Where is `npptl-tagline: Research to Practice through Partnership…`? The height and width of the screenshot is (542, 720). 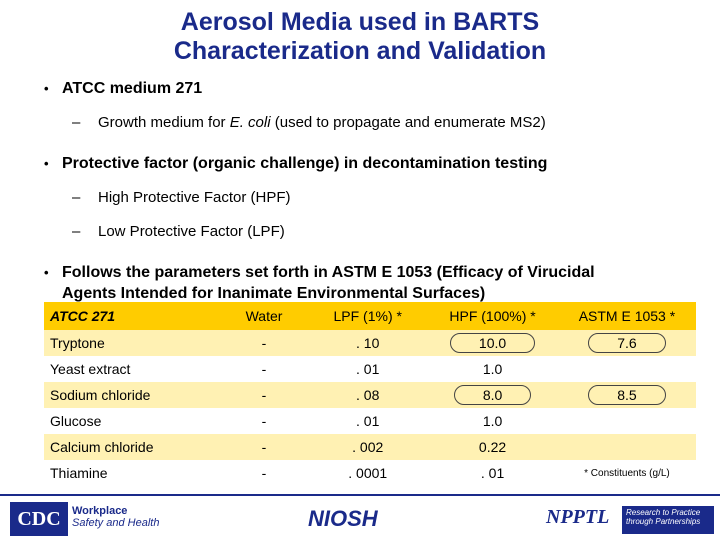
npptl-tagline: Research to Practice through Partnership… is located at coordinates (668, 520).